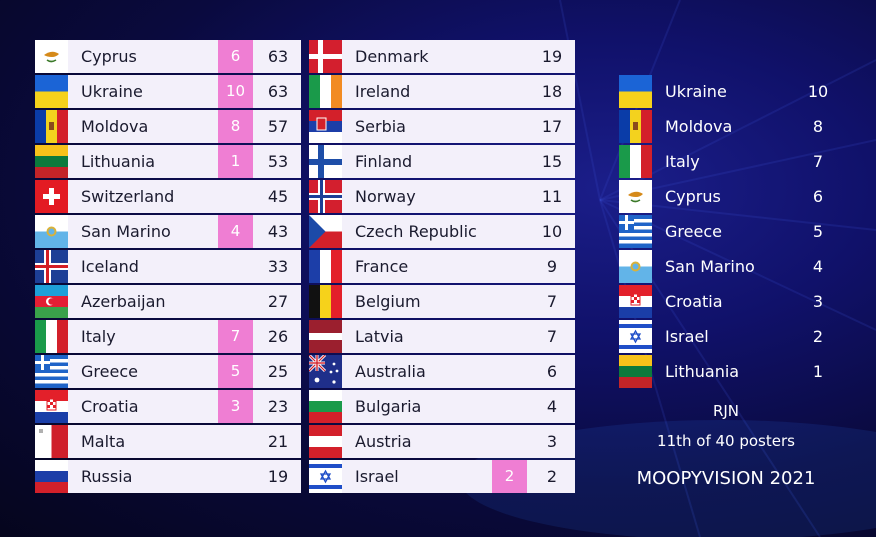  I want to click on points-given: 4, so click(818, 266).